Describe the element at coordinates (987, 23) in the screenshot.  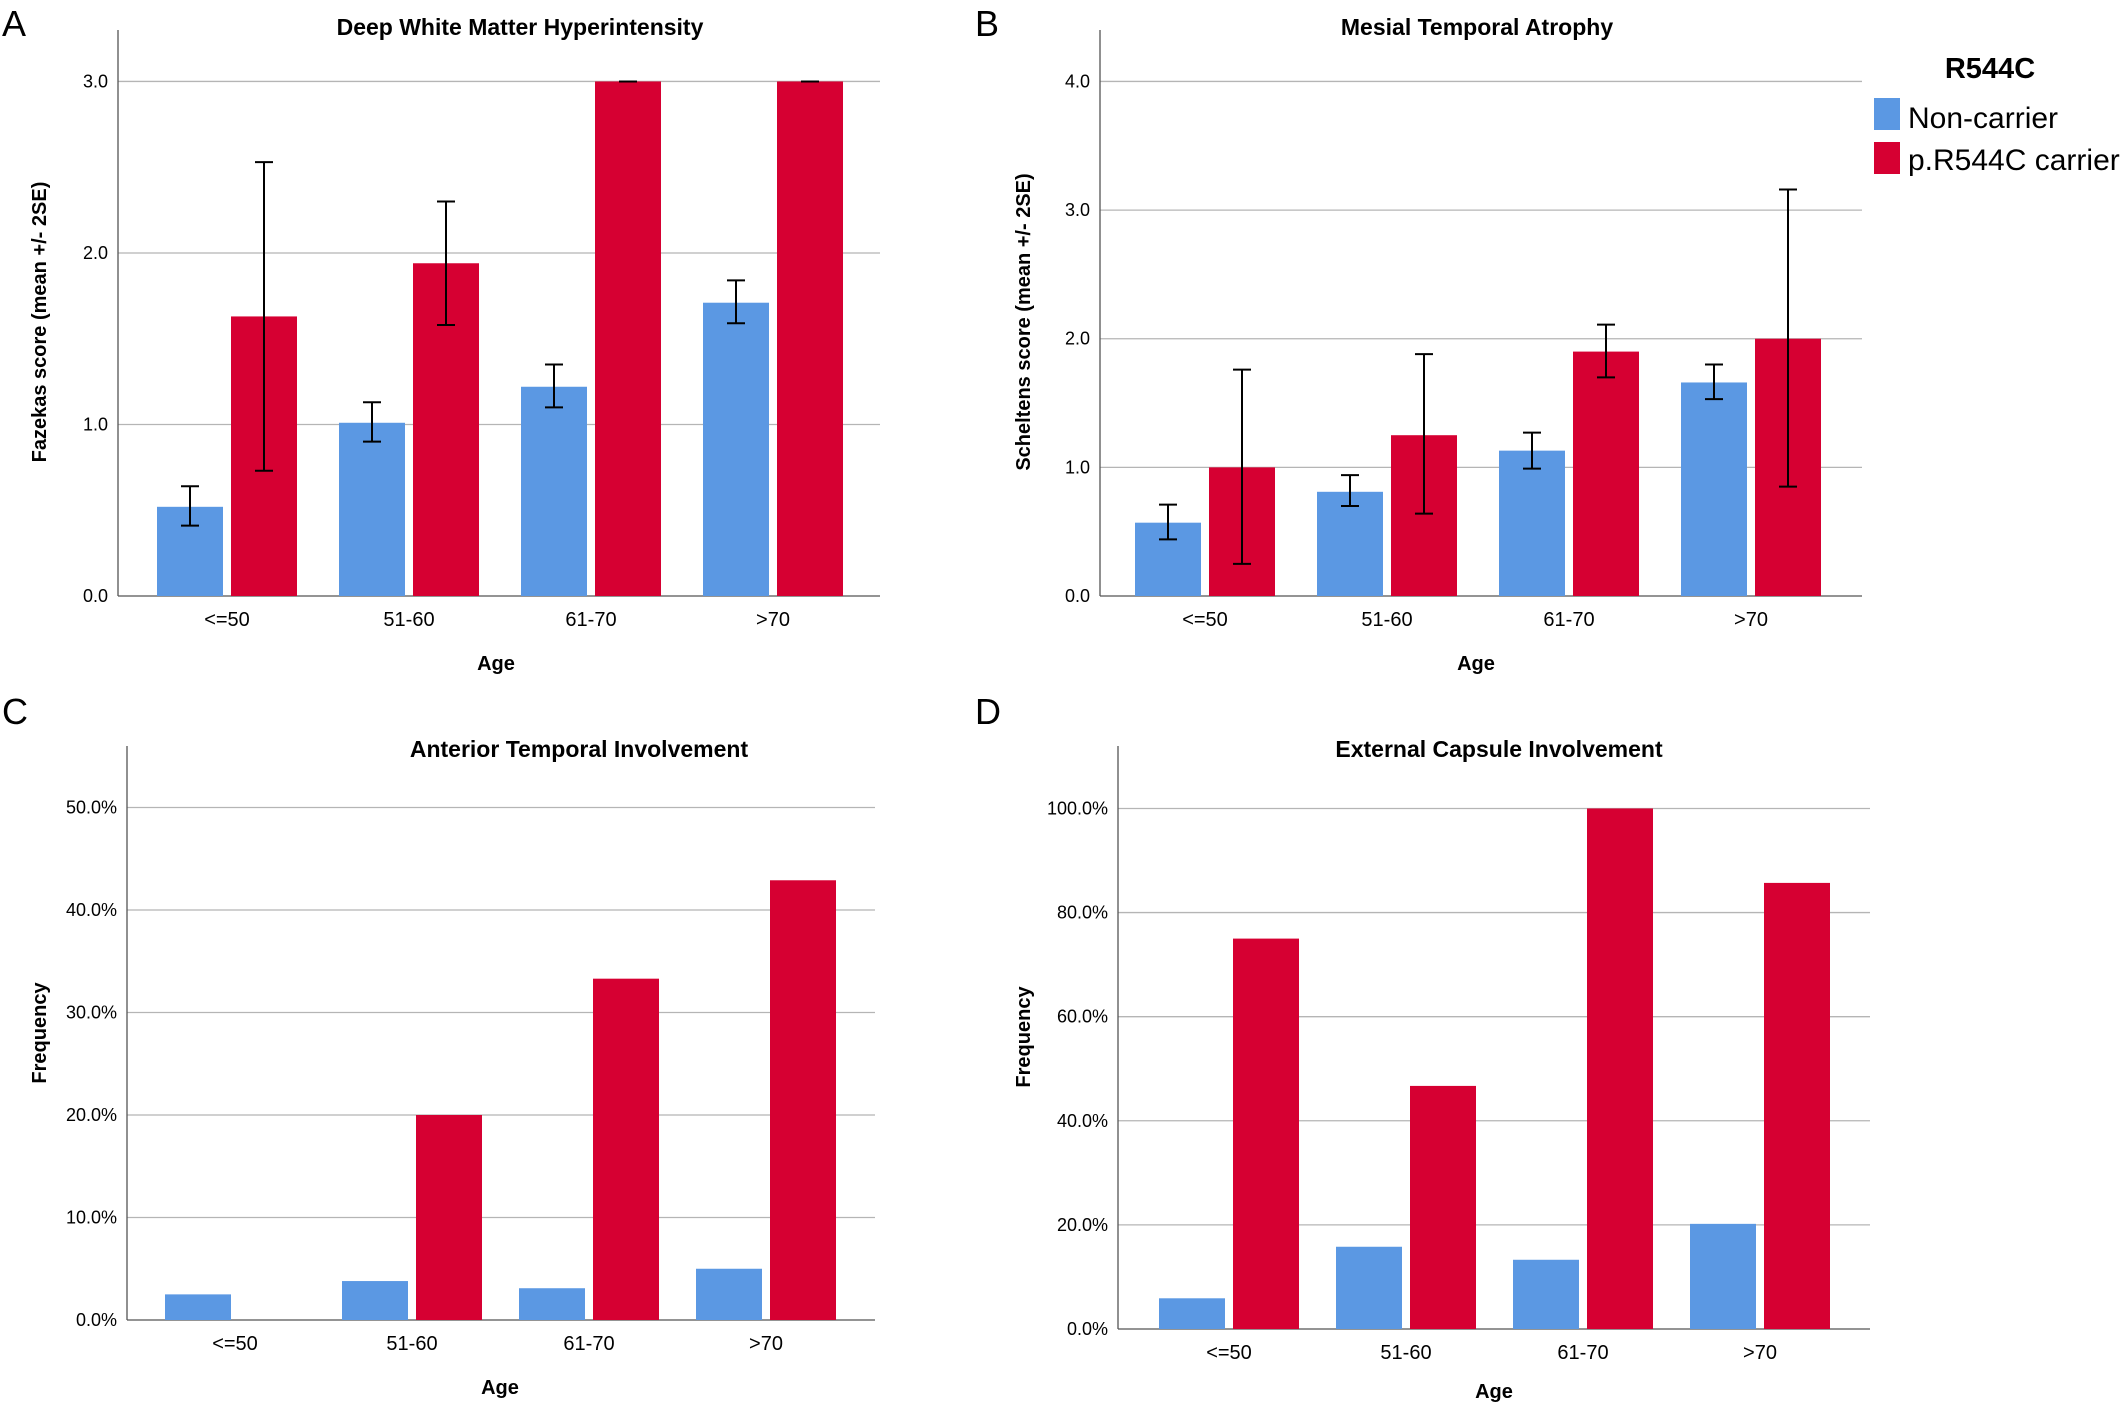
I see `panel-letter-b: B` at that location.